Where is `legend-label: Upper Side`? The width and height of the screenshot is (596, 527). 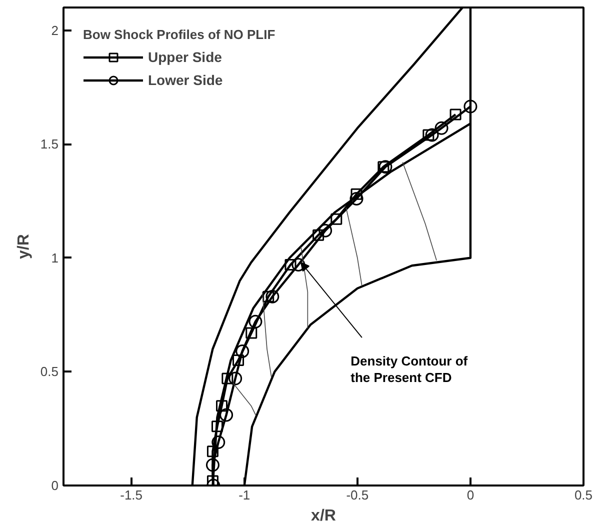 legend-label: Upper Side is located at coordinates (185, 57).